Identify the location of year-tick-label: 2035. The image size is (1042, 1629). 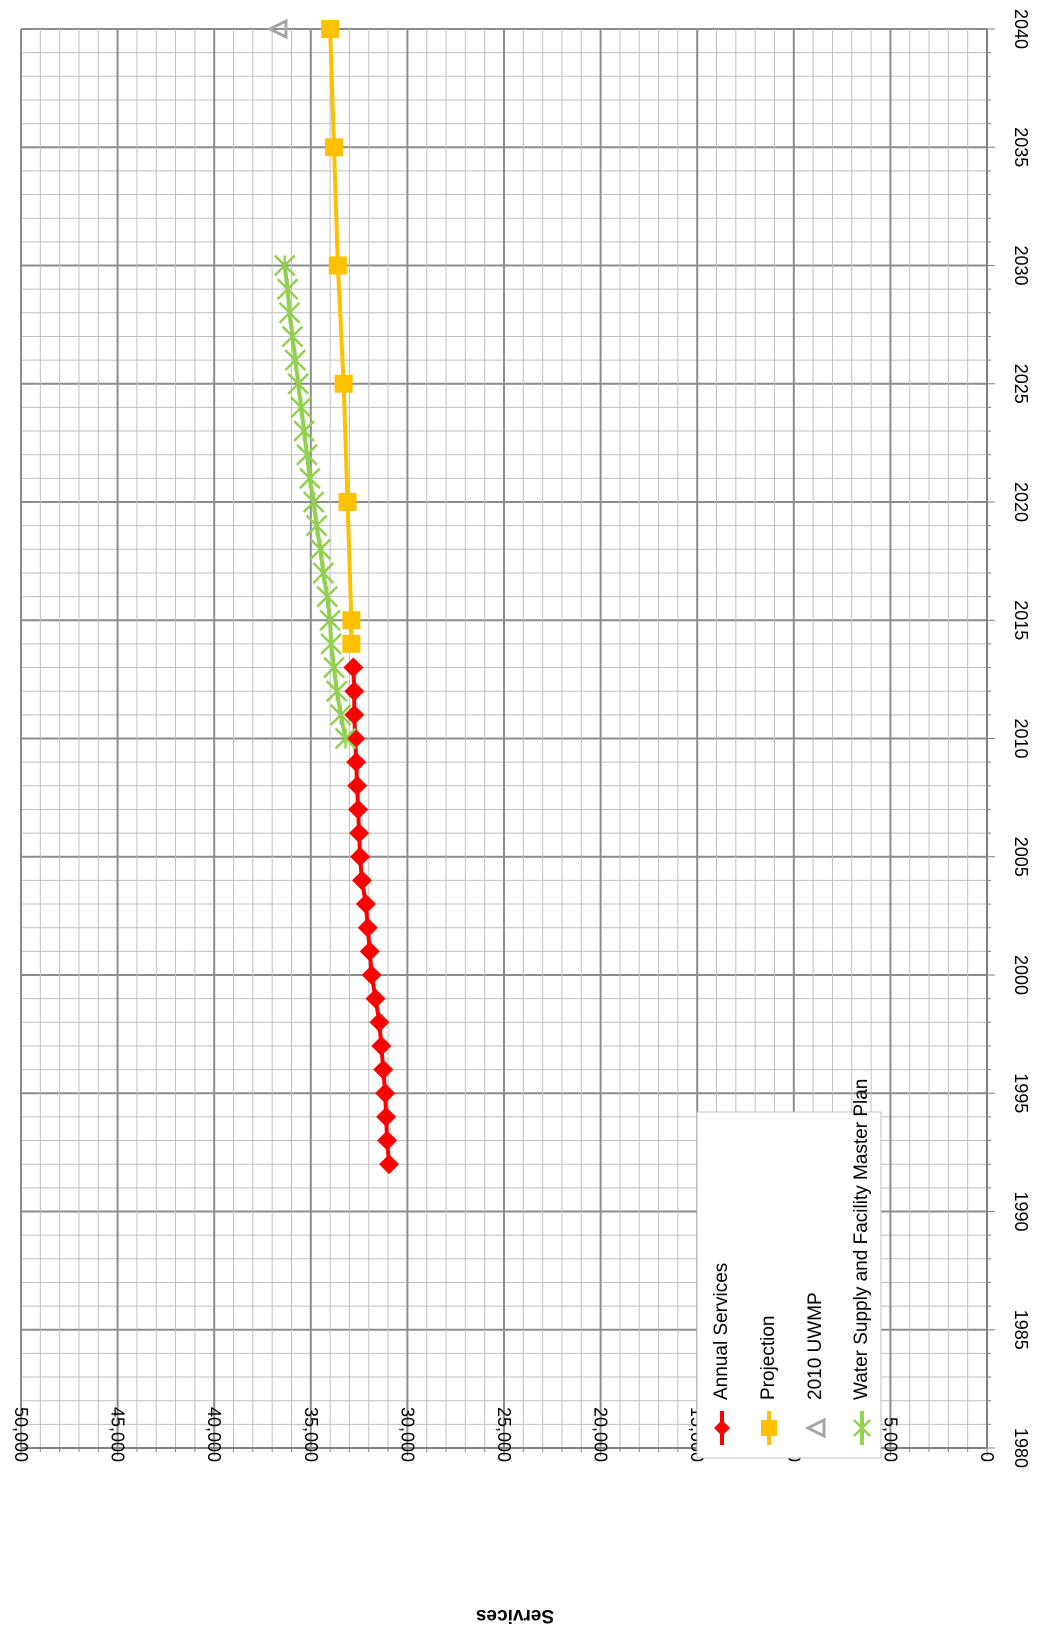
(1021, 147).